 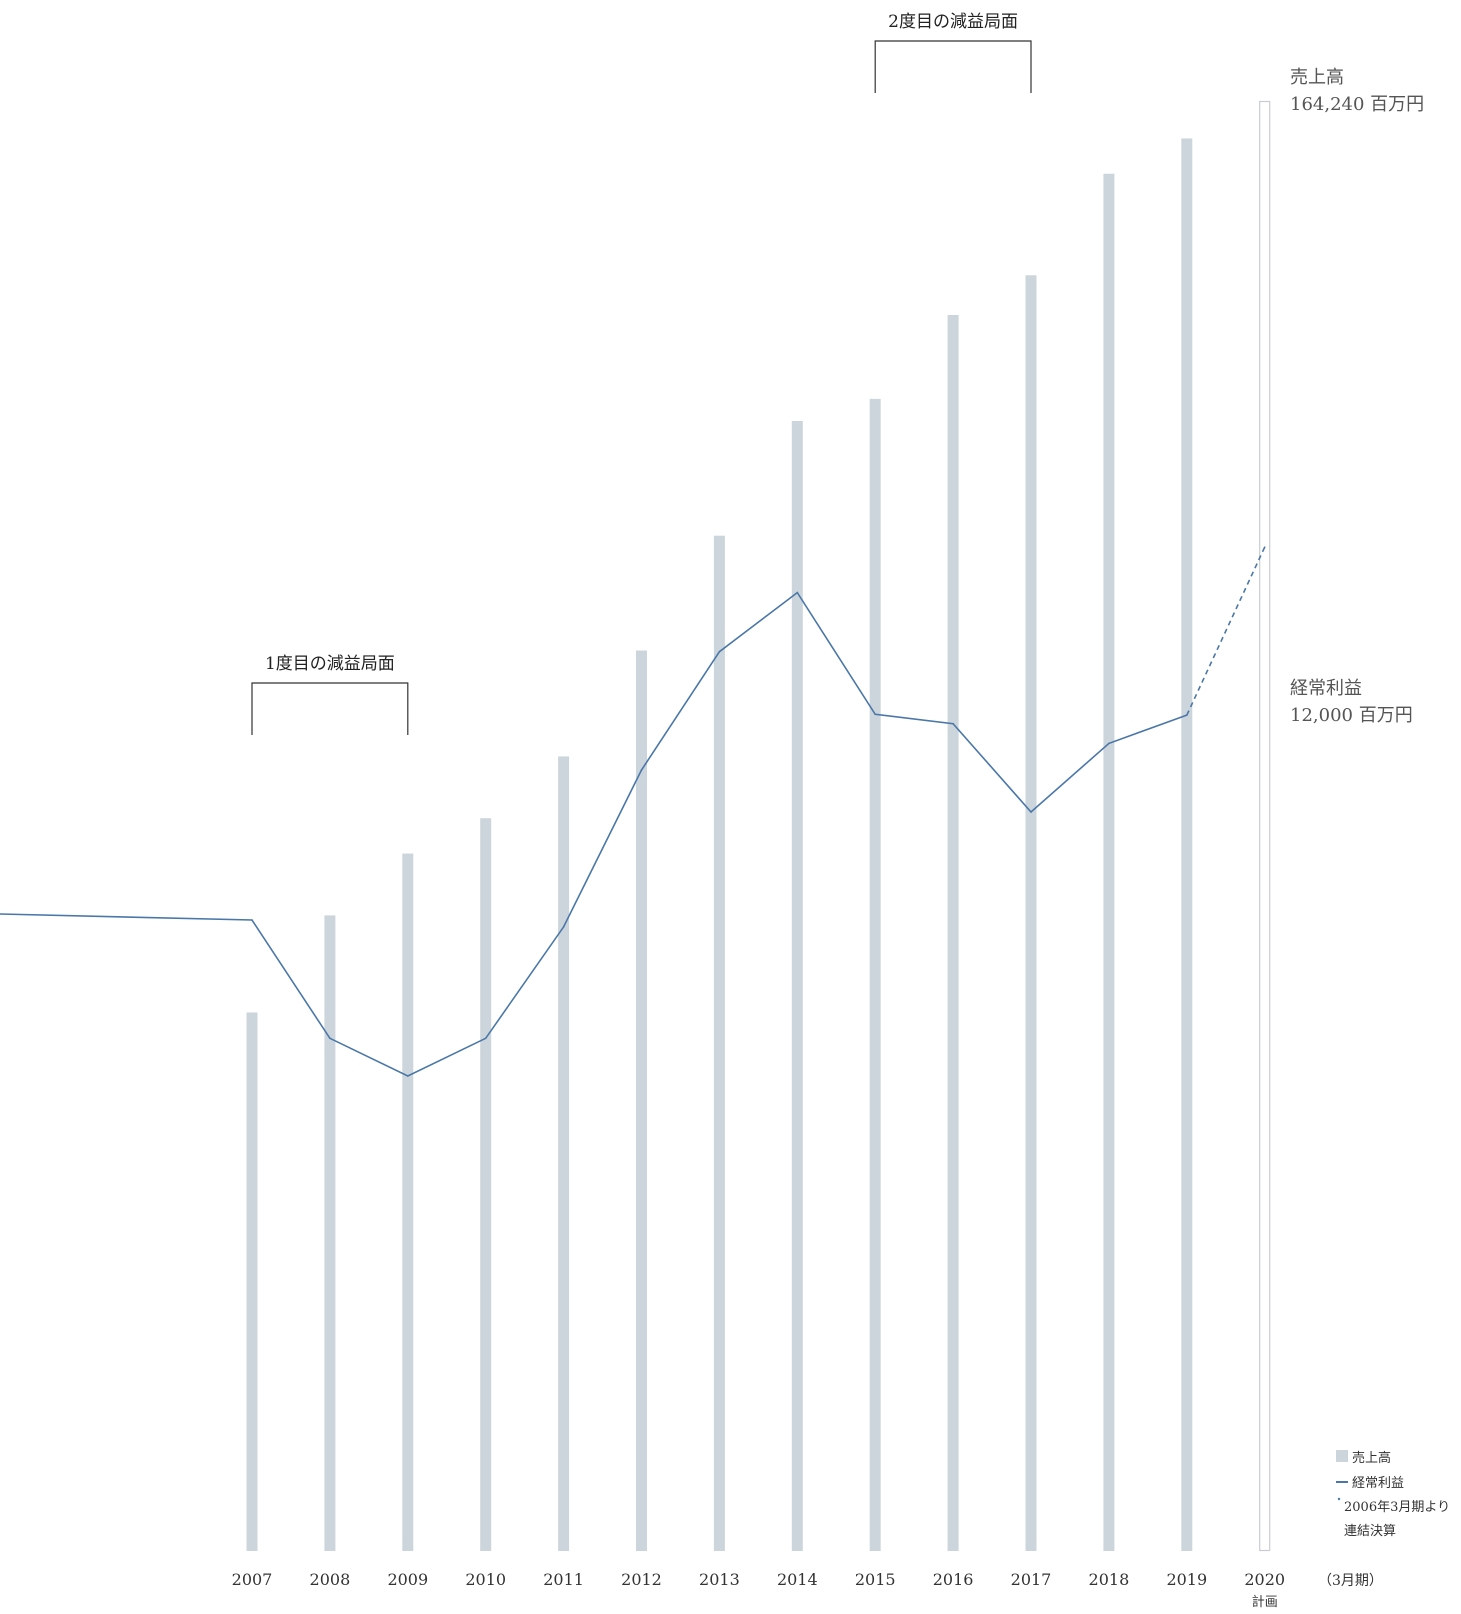 What do you see at coordinates (719, 1043) in the screenshot?
I see `sales-bar-2013` at bounding box center [719, 1043].